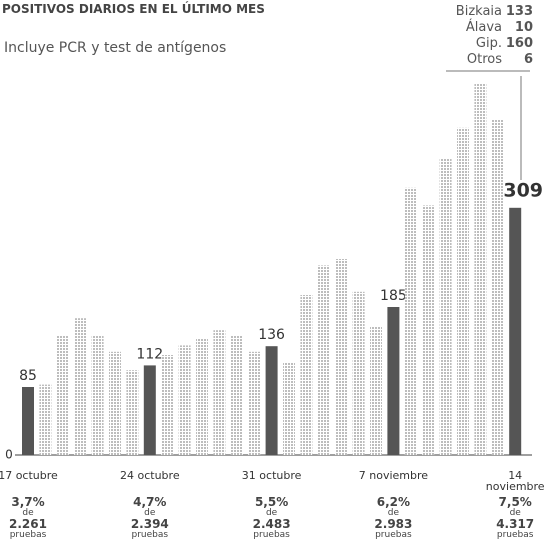 This screenshot has height=553, width=547. Describe the element at coordinates (28, 524) in the screenshot. I see `tests: 2.261` at that location.